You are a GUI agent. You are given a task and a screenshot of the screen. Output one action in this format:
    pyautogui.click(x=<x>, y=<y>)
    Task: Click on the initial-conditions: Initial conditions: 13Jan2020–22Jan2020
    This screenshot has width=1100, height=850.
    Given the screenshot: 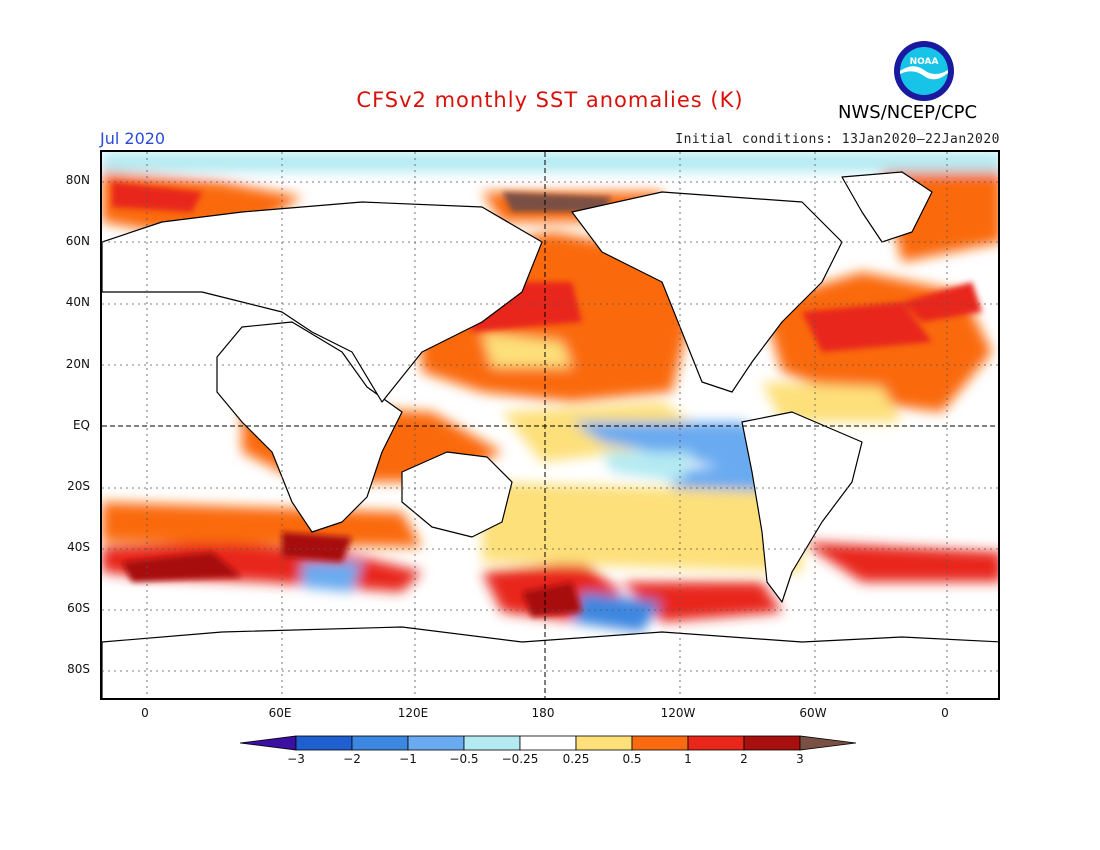 What is the action you would take?
    pyautogui.click(x=837, y=139)
    